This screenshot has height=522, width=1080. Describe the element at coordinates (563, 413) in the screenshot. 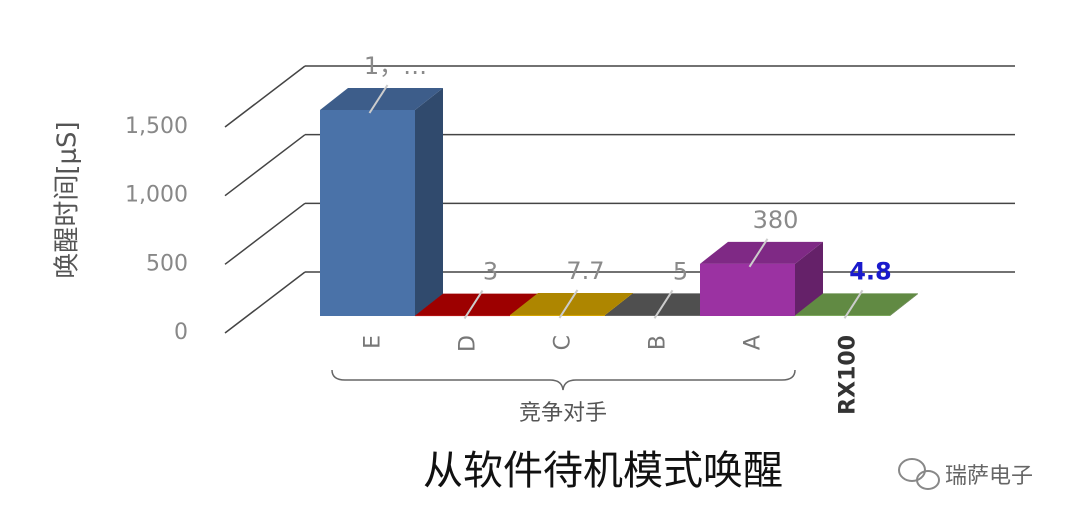

I see `group-label: 竞争对手` at that location.